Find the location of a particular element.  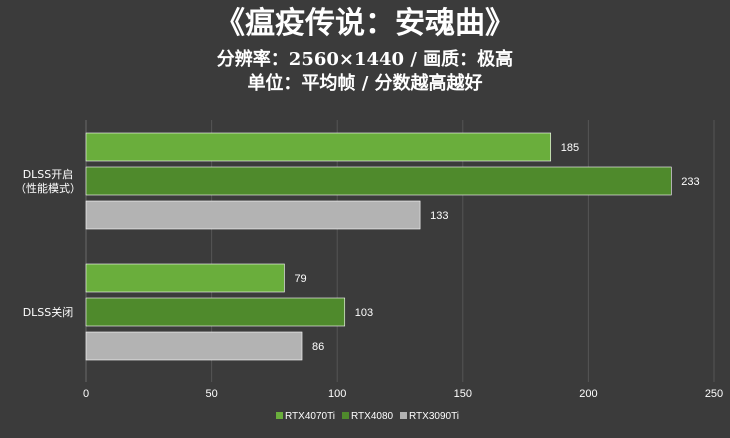

category-label: （性能模式） is located at coordinates (48, 188).